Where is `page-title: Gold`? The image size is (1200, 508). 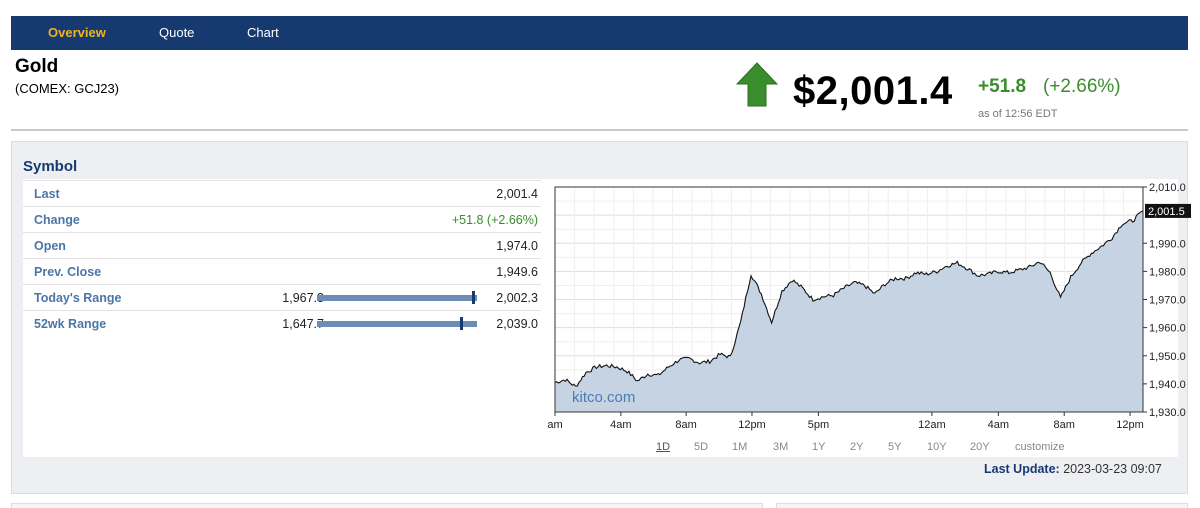
page-title: Gold is located at coordinates (37, 66).